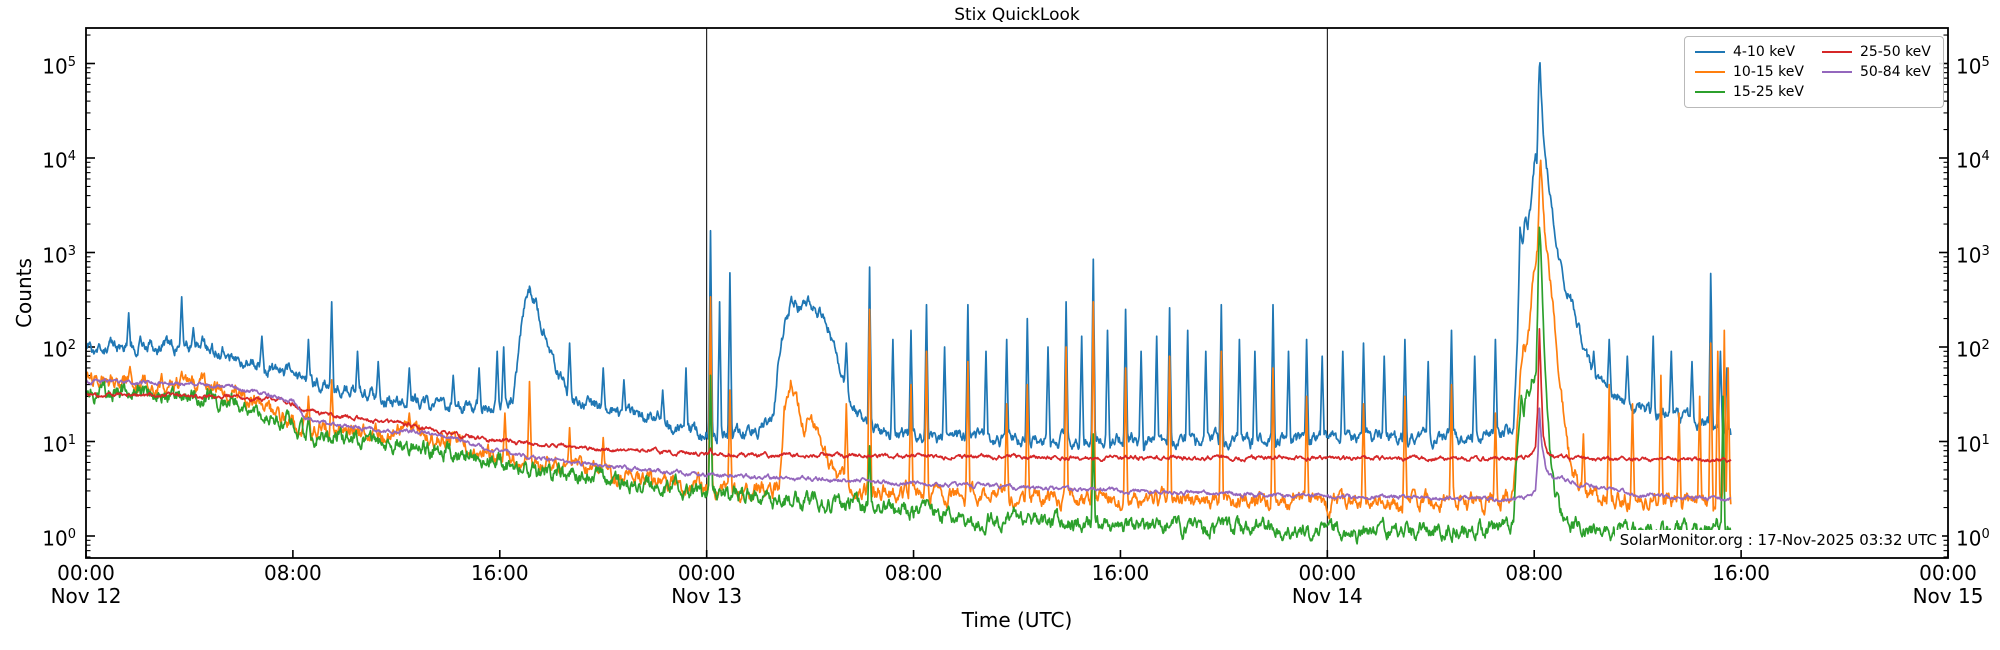 The image size is (2000, 650). I want to click on legend-label: 15-25 keV, so click(1768, 92).